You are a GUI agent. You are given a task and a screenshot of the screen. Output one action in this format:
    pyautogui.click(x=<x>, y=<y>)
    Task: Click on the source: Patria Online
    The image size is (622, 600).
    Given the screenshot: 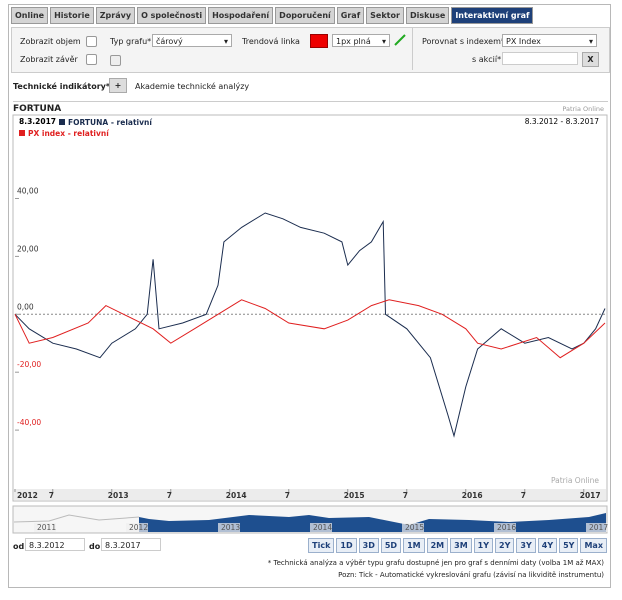 What is the action you would take?
    pyautogui.click(x=583, y=109)
    